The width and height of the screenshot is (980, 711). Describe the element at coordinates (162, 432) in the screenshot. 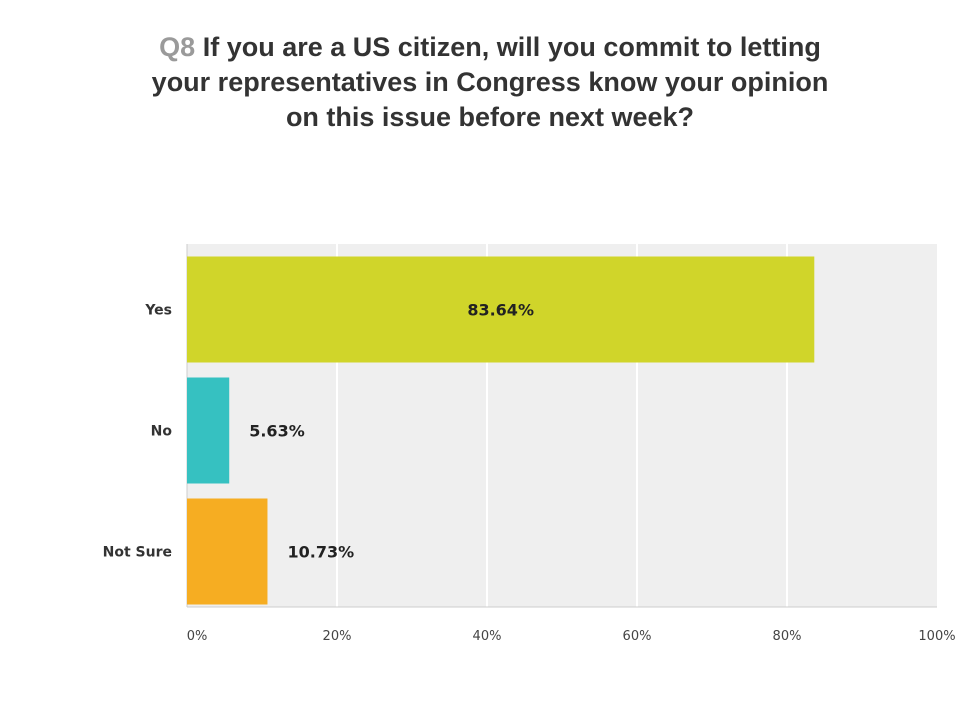

I see `category-label: No` at that location.